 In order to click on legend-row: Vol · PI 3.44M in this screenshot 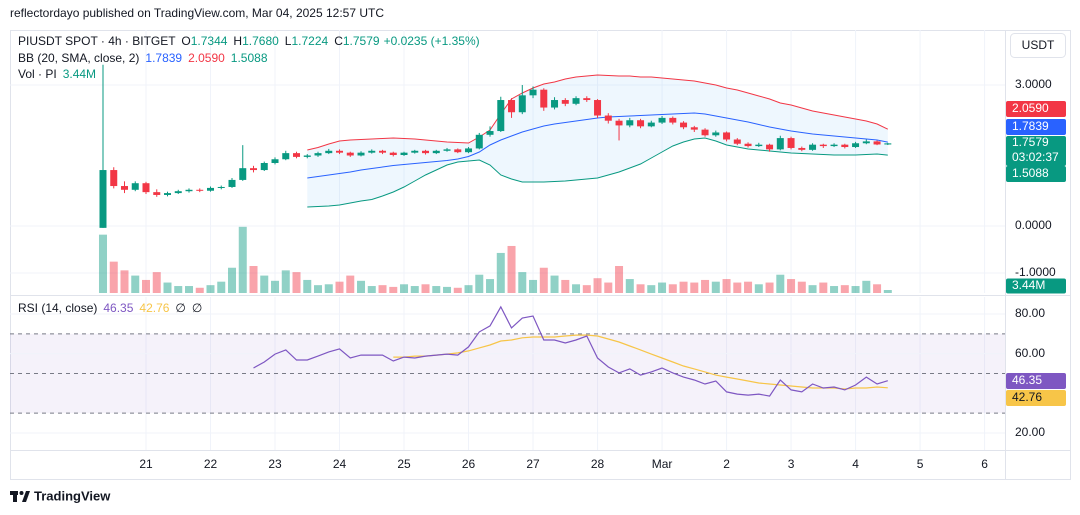, I will do `click(57, 74)`.